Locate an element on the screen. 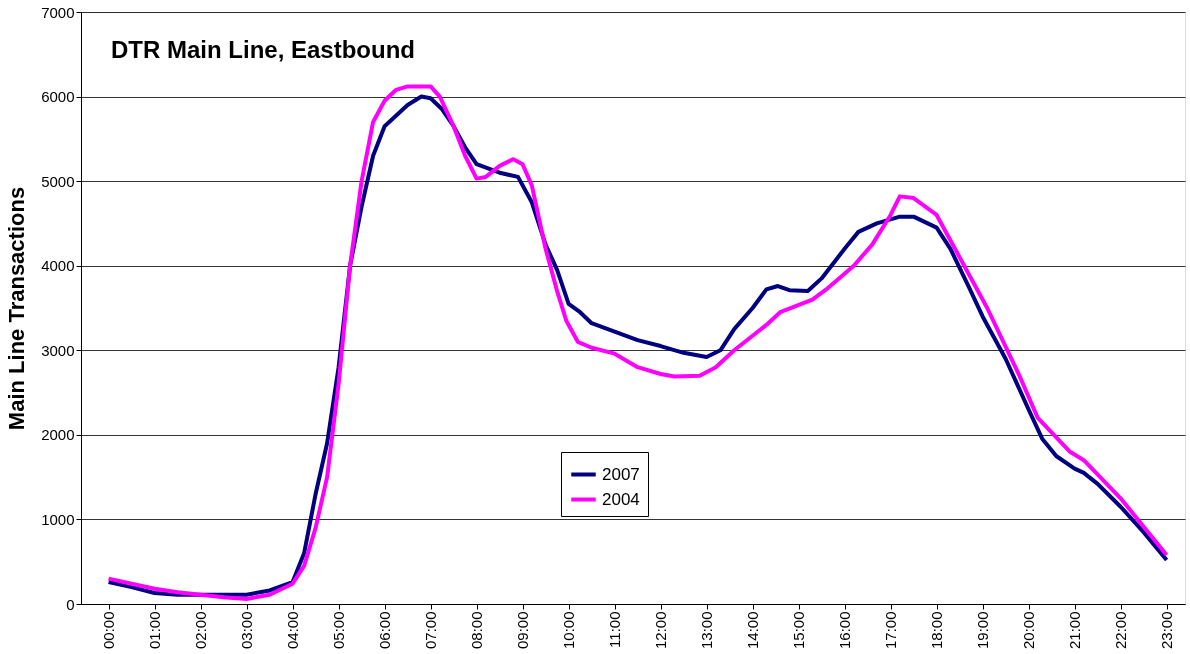  y-tick-label: 3000 is located at coordinates (58, 350).